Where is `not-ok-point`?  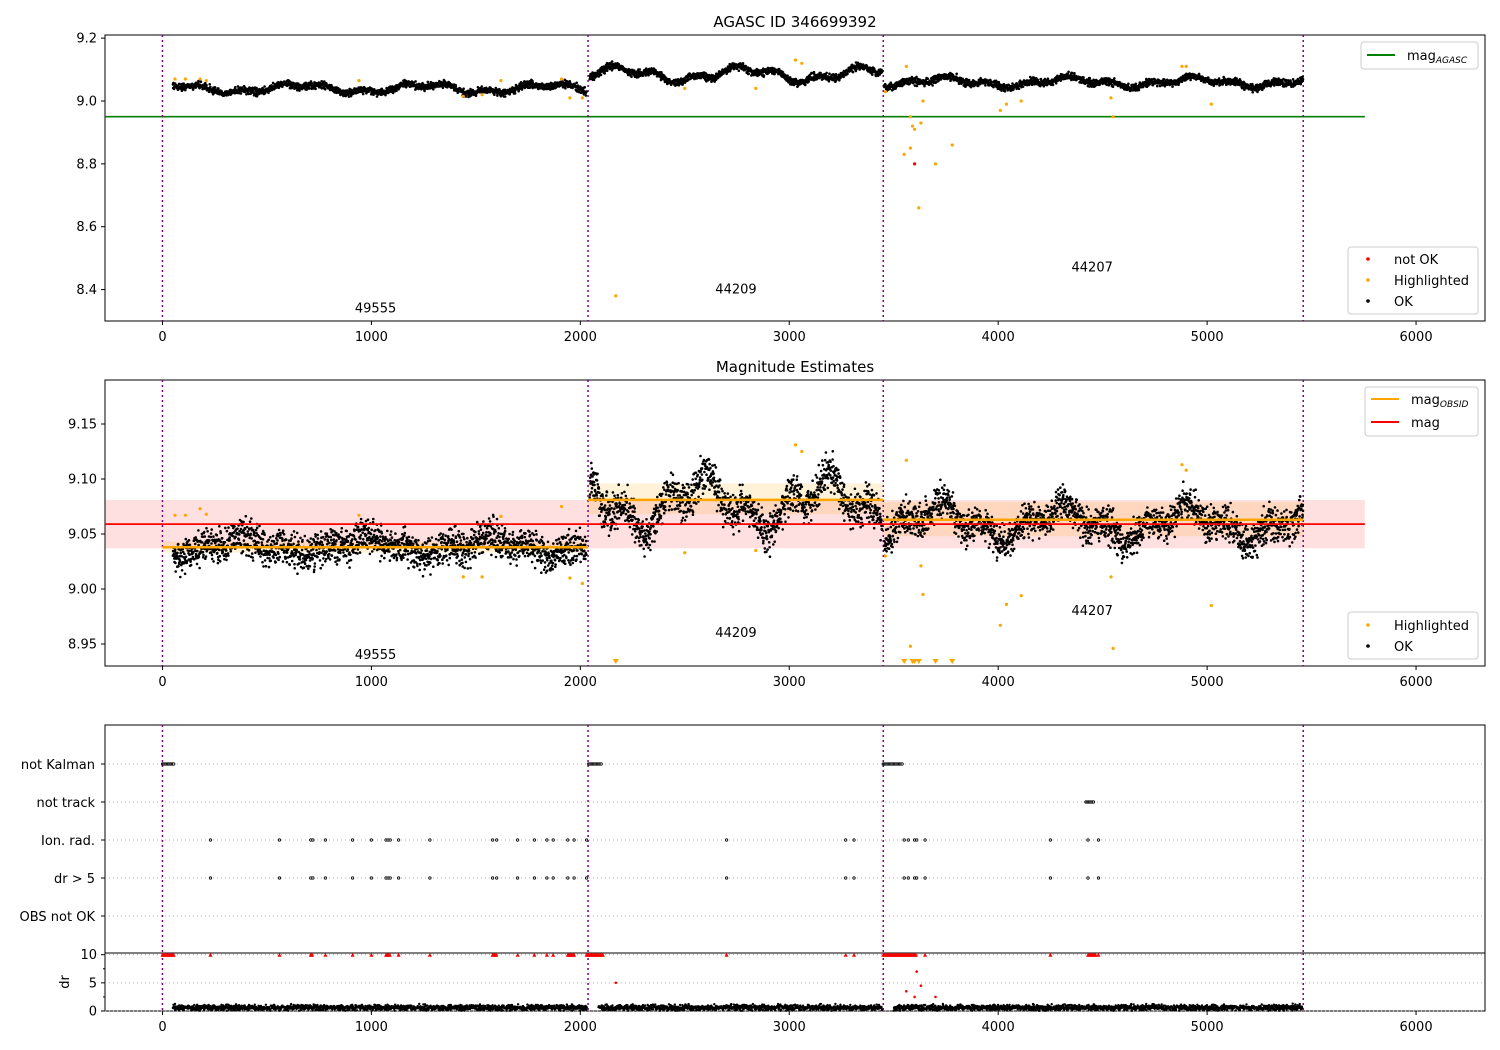 not-ok-point is located at coordinates (915, 164).